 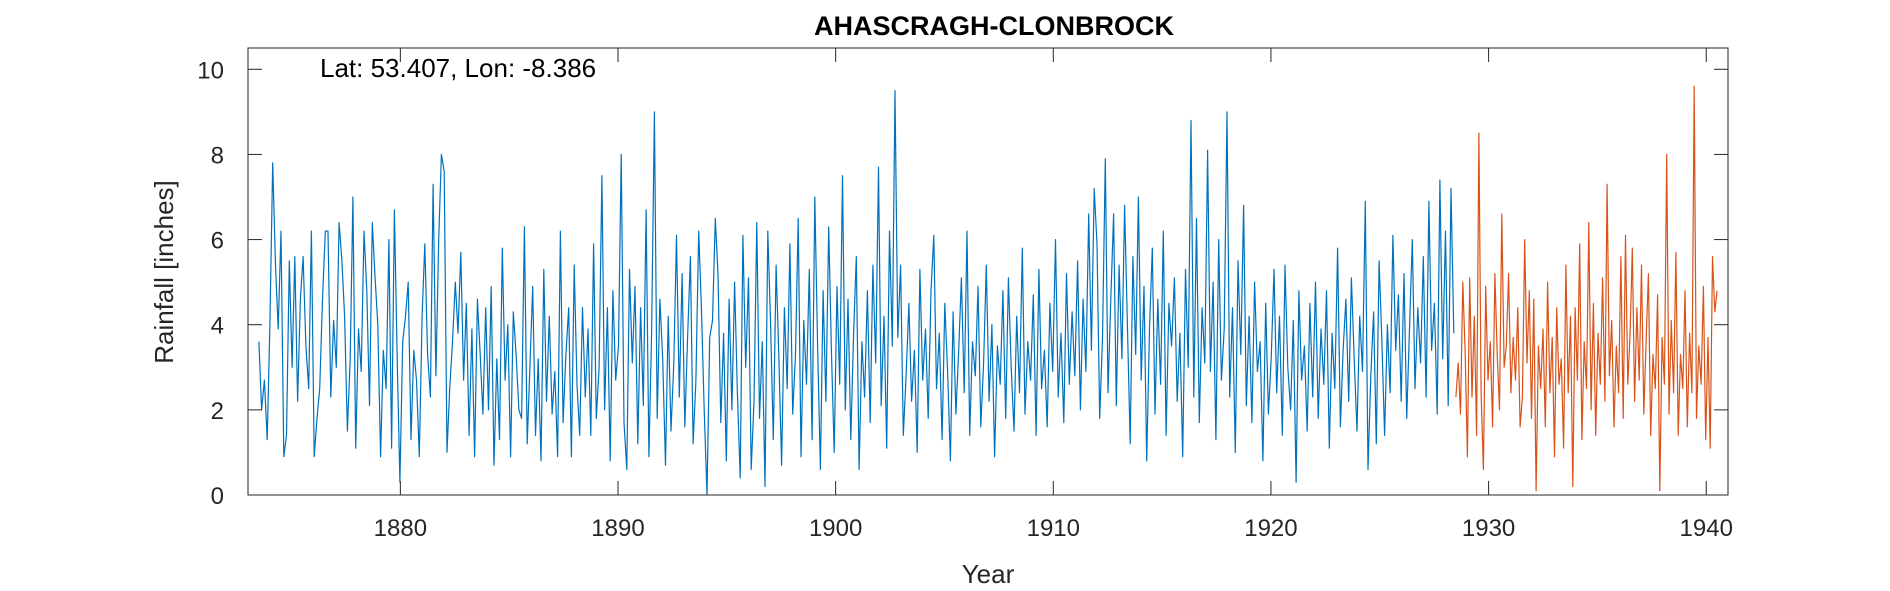 What do you see at coordinates (217, 326) in the screenshot?
I see `y-tick-label: 4` at bounding box center [217, 326].